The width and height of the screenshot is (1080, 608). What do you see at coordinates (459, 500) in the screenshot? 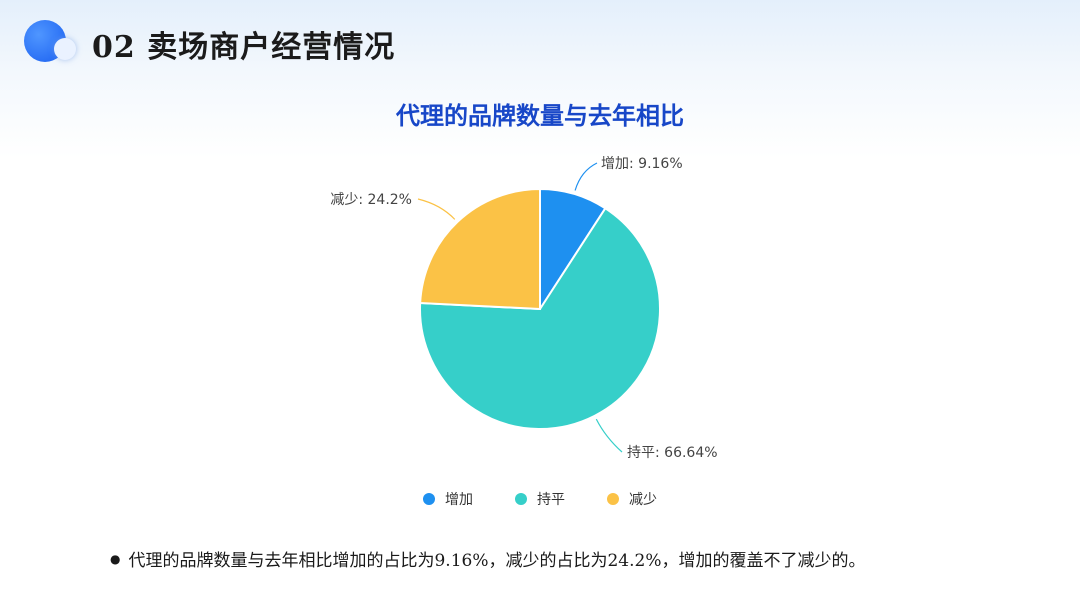
I see `legend-label-increase: 增加` at bounding box center [459, 500].